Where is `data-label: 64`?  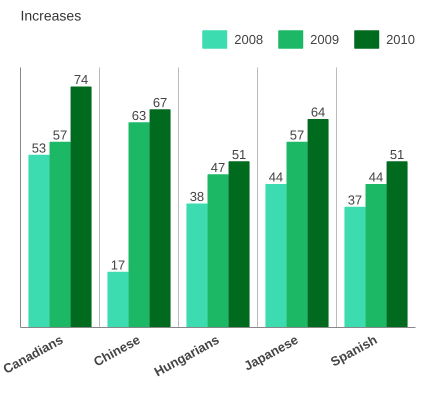 data-label: 64 is located at coordinates (318, 112).